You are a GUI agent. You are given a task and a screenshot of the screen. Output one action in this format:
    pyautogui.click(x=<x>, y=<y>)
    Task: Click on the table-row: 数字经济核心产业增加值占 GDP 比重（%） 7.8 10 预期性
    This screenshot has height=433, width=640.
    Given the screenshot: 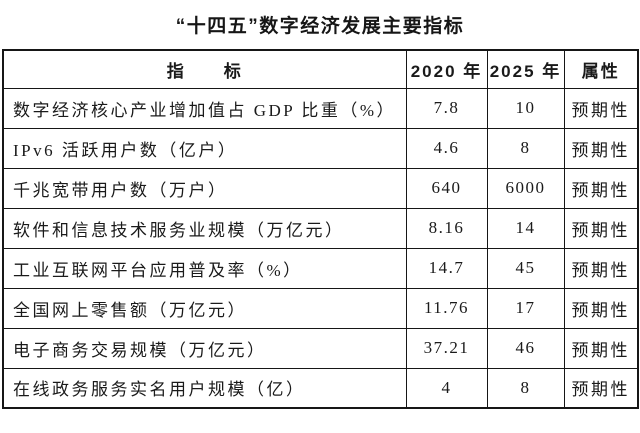 What is the action you would take?
    pyautogui.click(x=320, y=108)
    